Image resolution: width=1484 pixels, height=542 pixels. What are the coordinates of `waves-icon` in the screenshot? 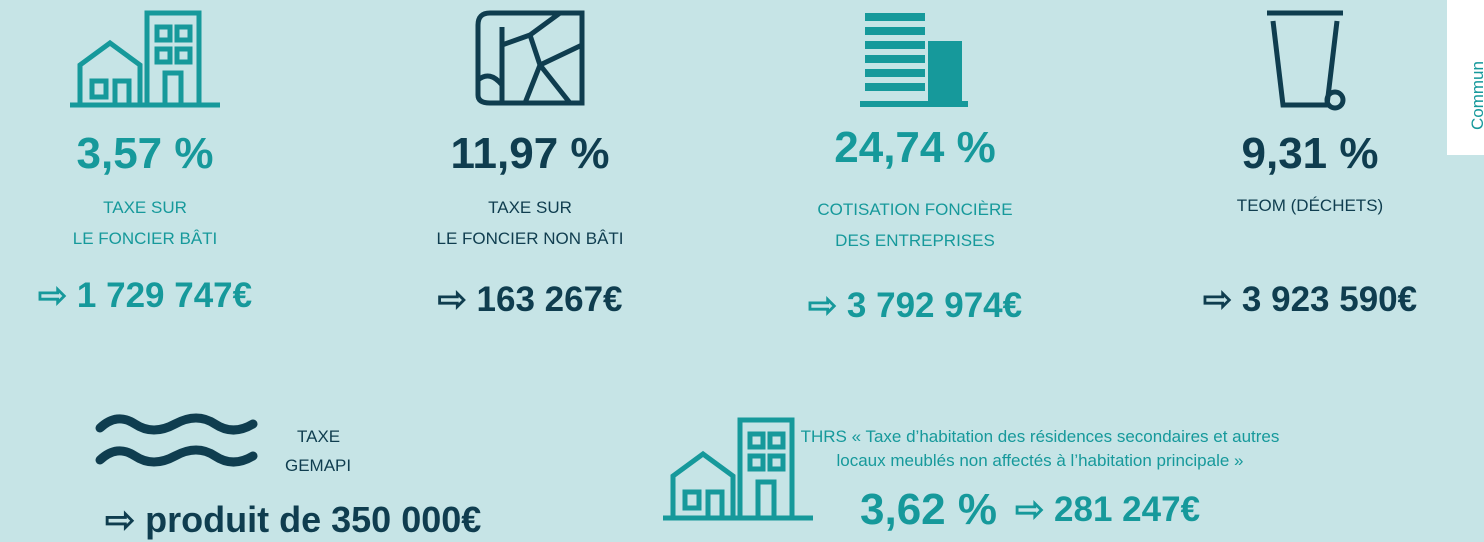 It's located at (176, 440).